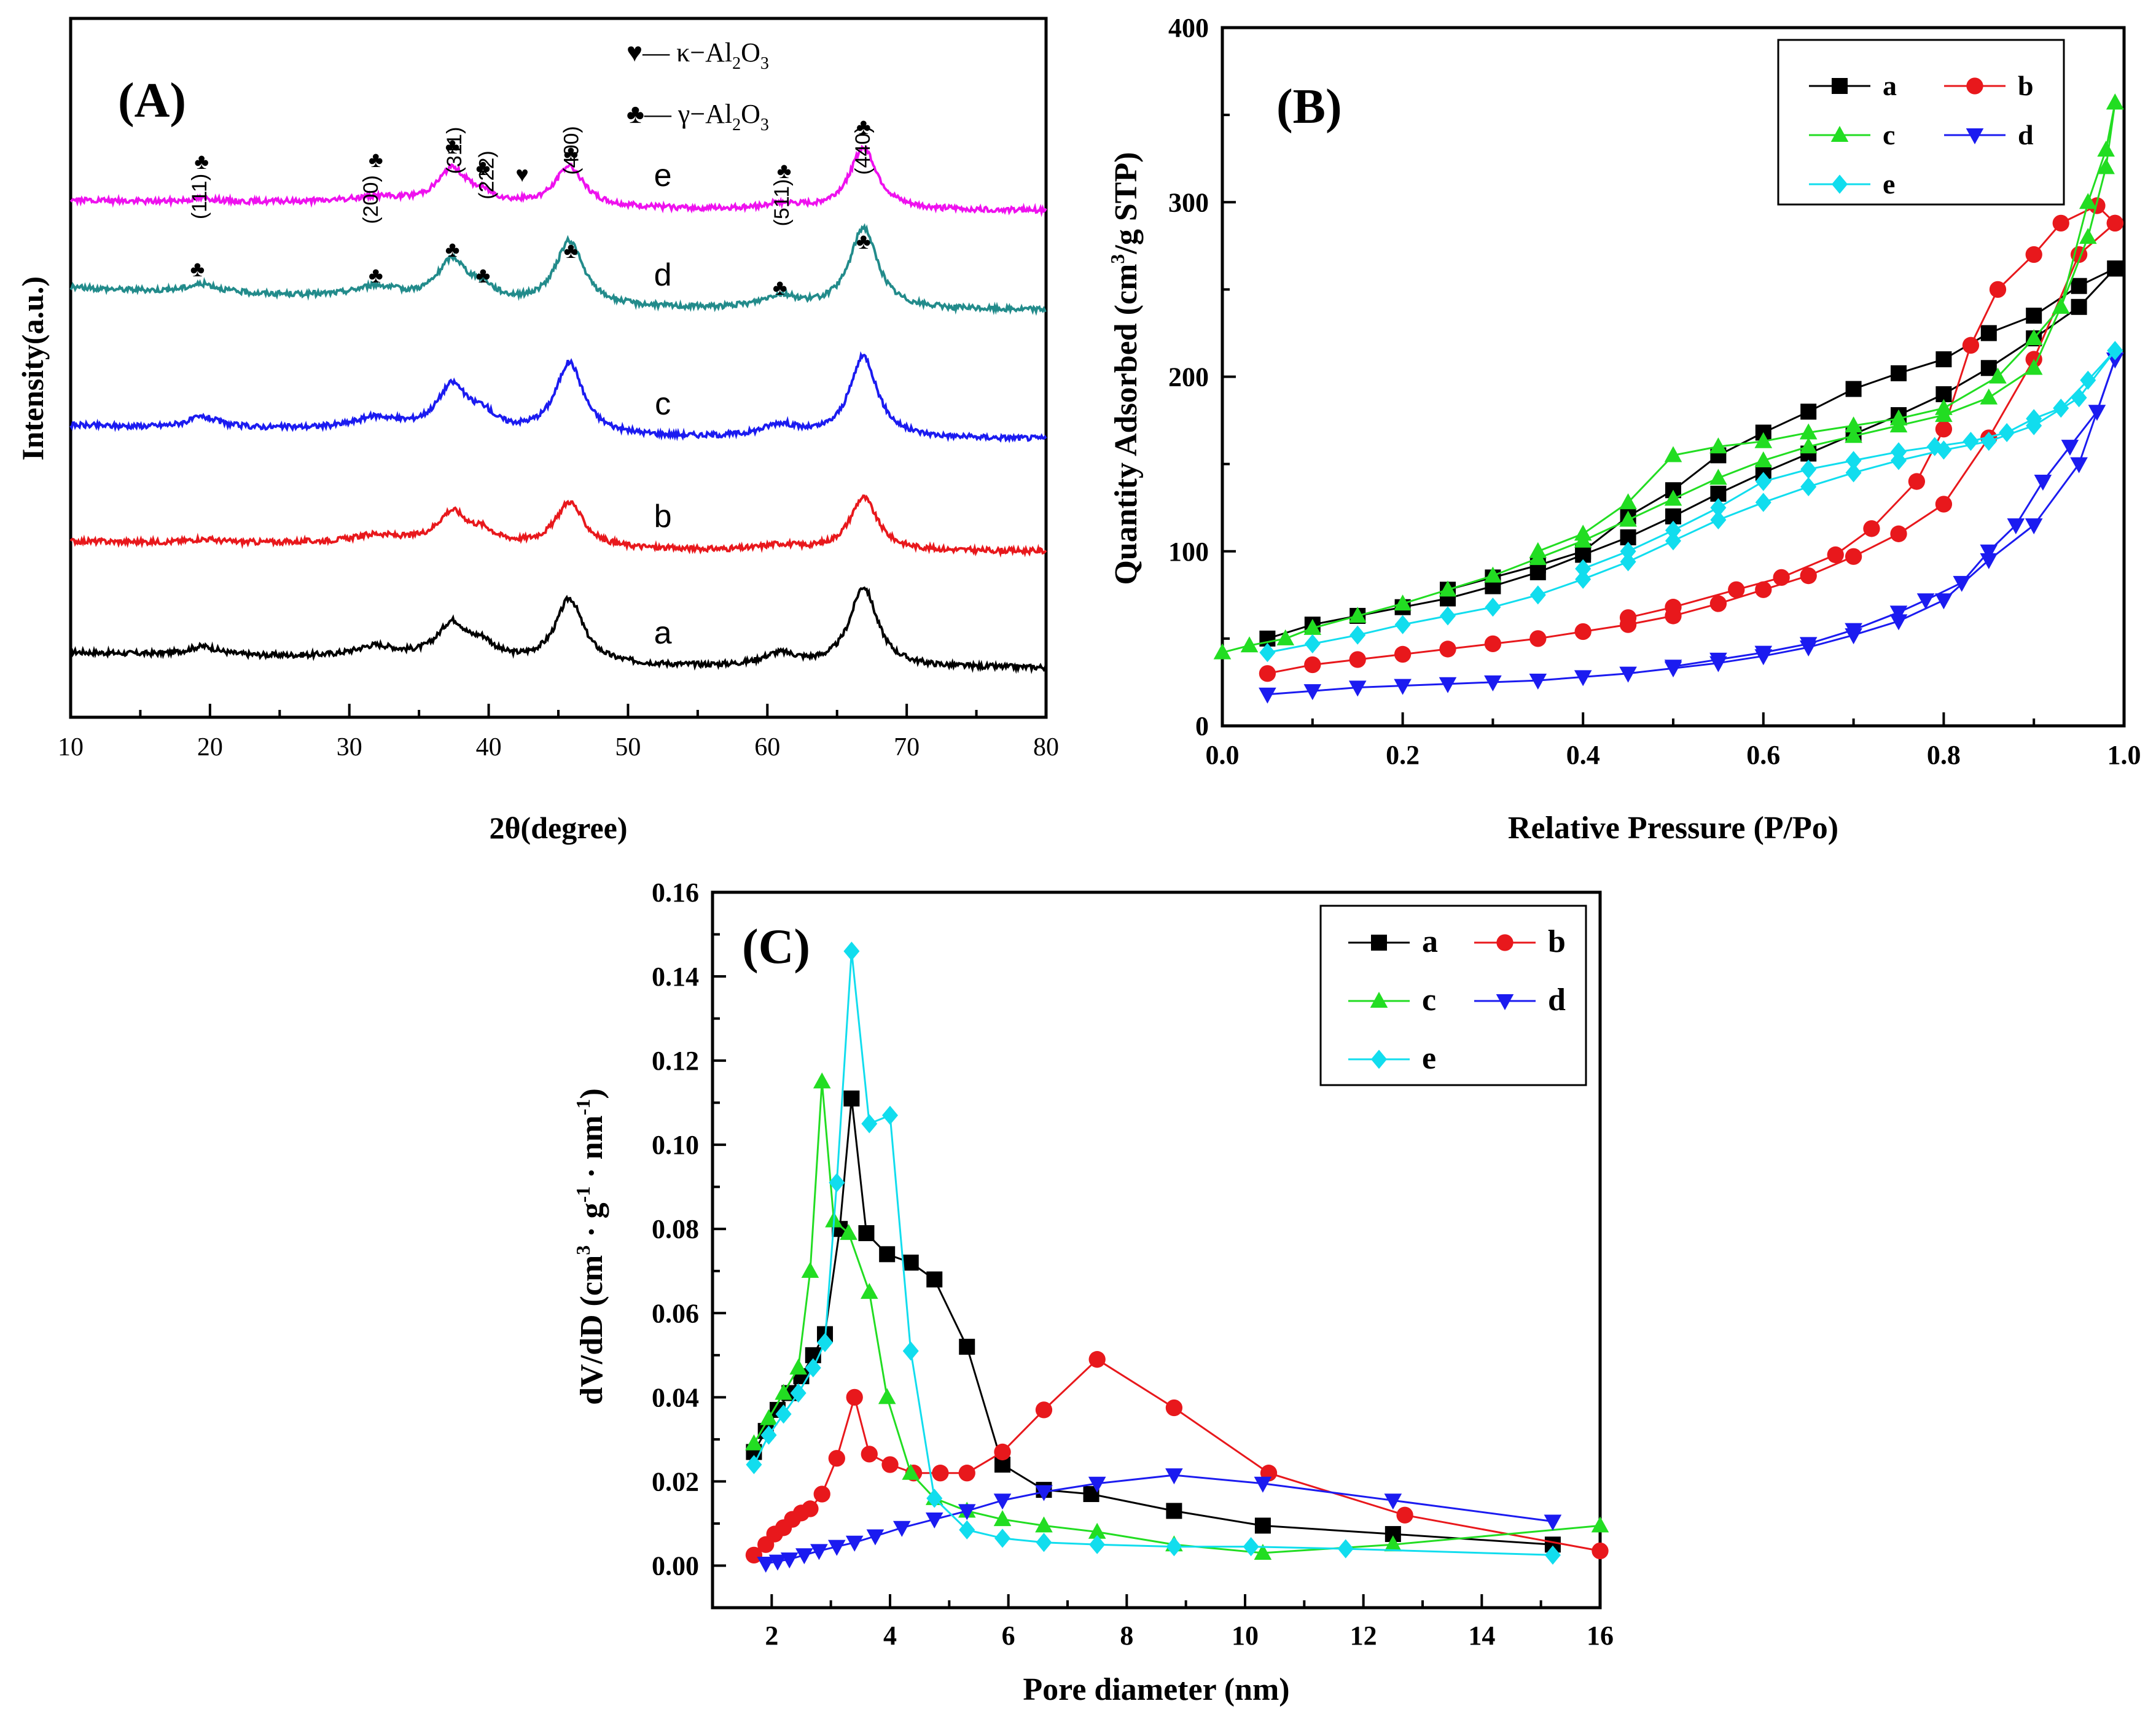  Describe the element at coordinates (736, 63) in the screenshot. I see `legend-subscript: 2` at that location.